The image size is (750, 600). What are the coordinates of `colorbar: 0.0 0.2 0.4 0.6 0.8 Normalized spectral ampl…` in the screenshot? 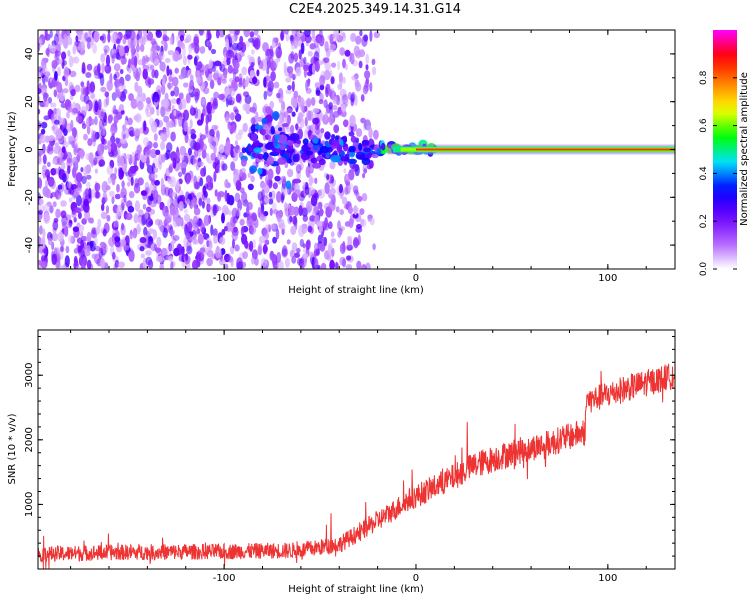 It's located at (724, 153).